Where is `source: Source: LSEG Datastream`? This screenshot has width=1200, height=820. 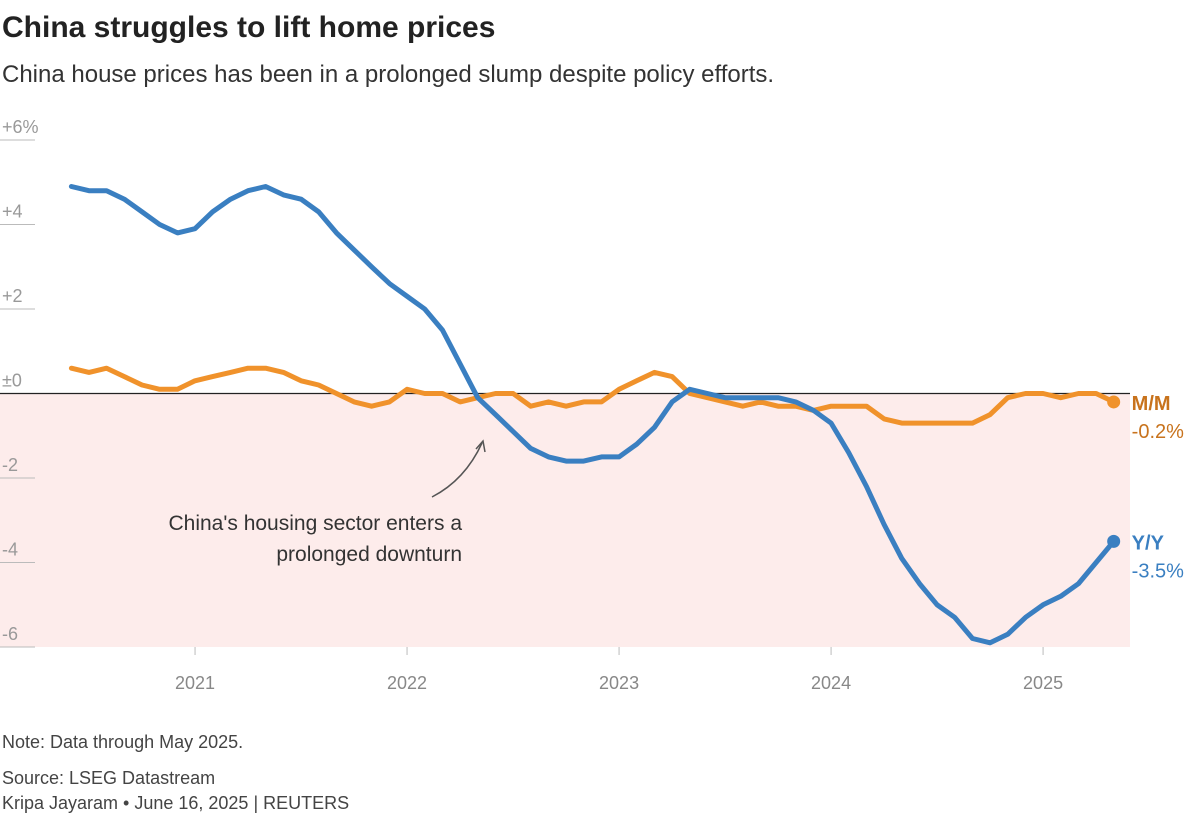 source: Source: LSEG Datastream is located at coordinates (108, 778).